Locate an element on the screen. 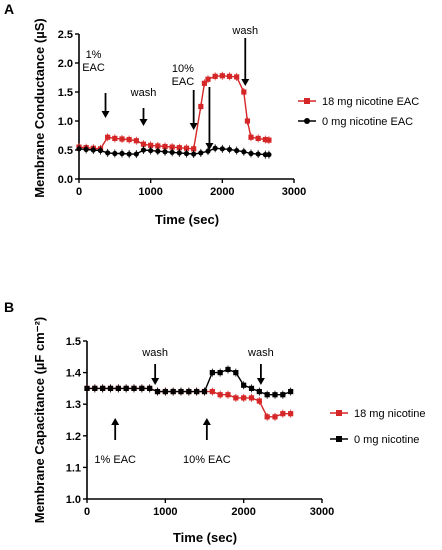  panel-b-annotations: wash wash 1% EAC 10% EAC is located at coordinates (183, 406).